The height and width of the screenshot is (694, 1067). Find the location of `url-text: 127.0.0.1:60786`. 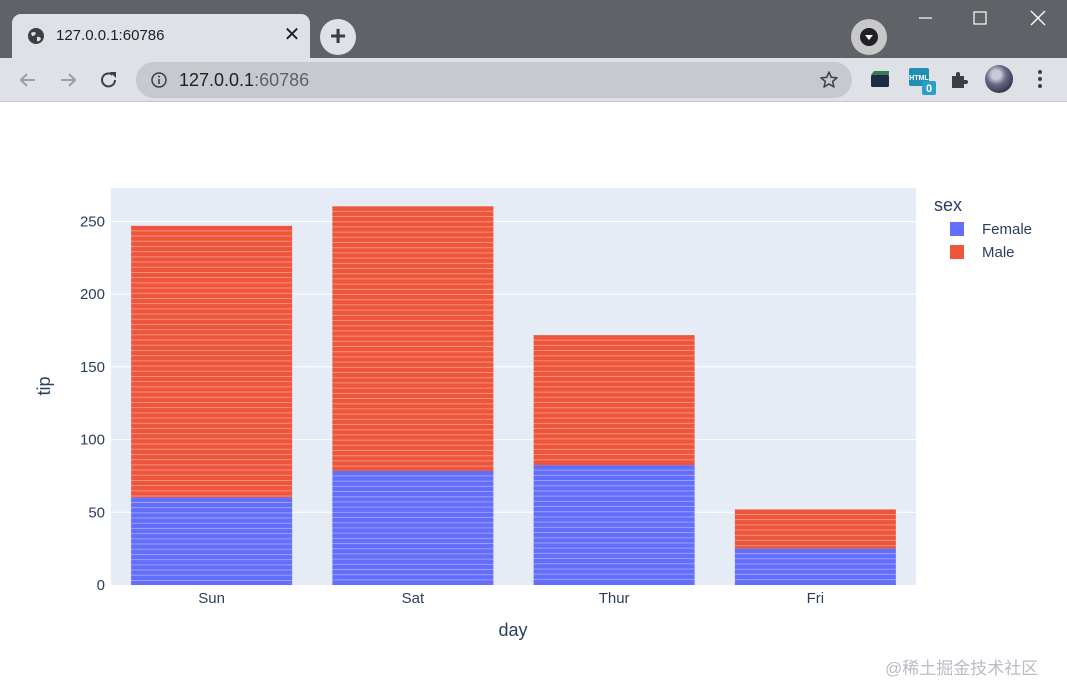

url-text: 127.0.0.1:60786 is located at coordinates (244, 80).